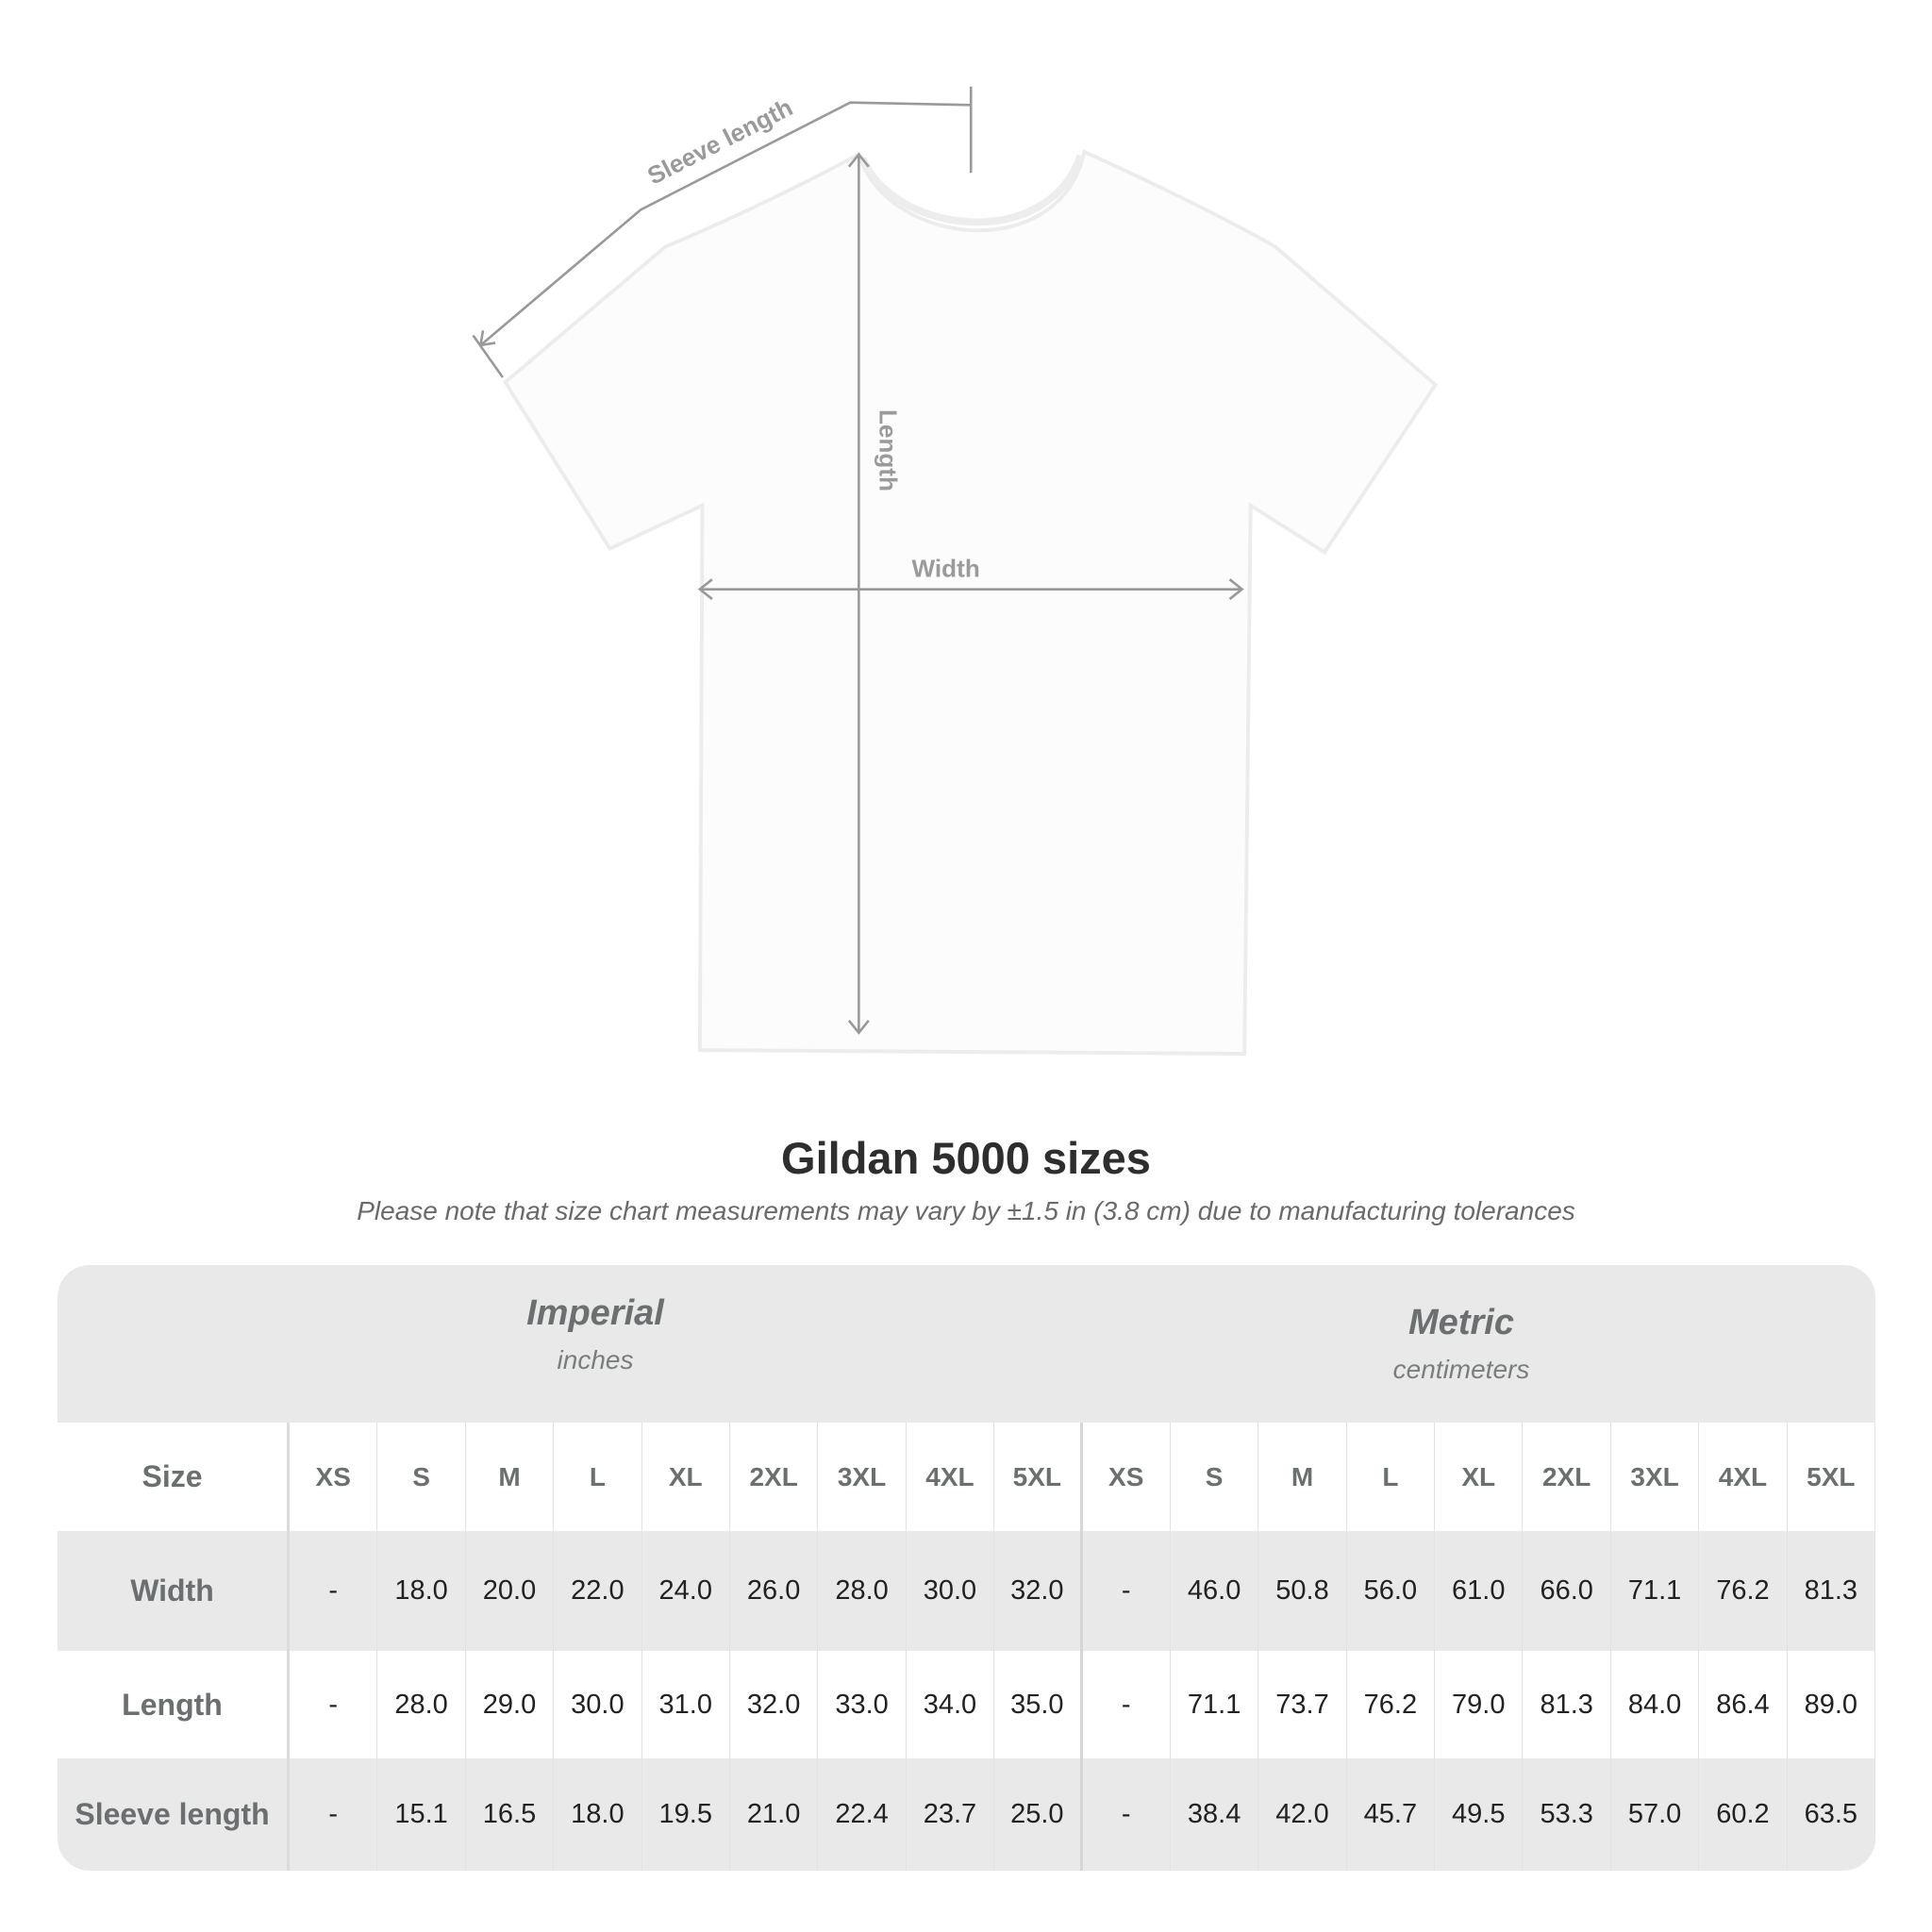 This screenshot has width=1932, height=1932. Describe the element at coordinates (862, 1814) in the screenshot. I see `table-cell: 22.4` at that location.